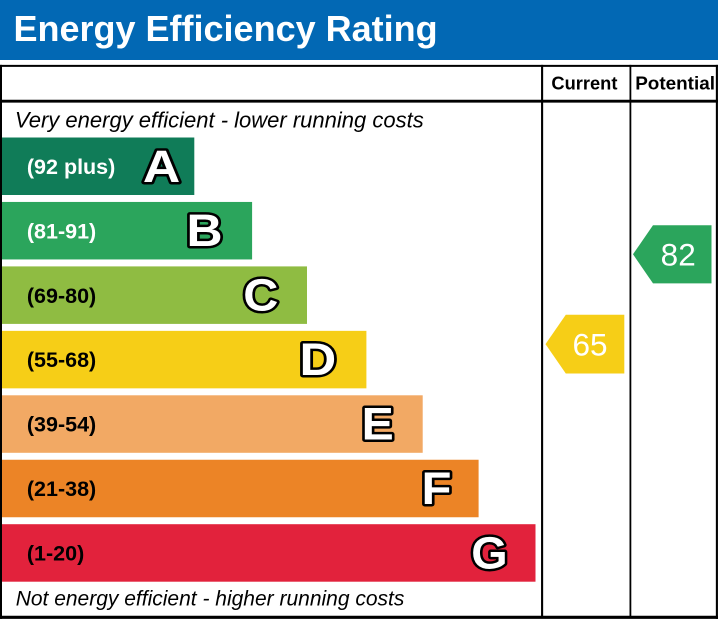 The image size is (718, 619). Describe the element at coordinates (61, 489) in the screenshot. I see `svg-text: (21-38)` at that location.